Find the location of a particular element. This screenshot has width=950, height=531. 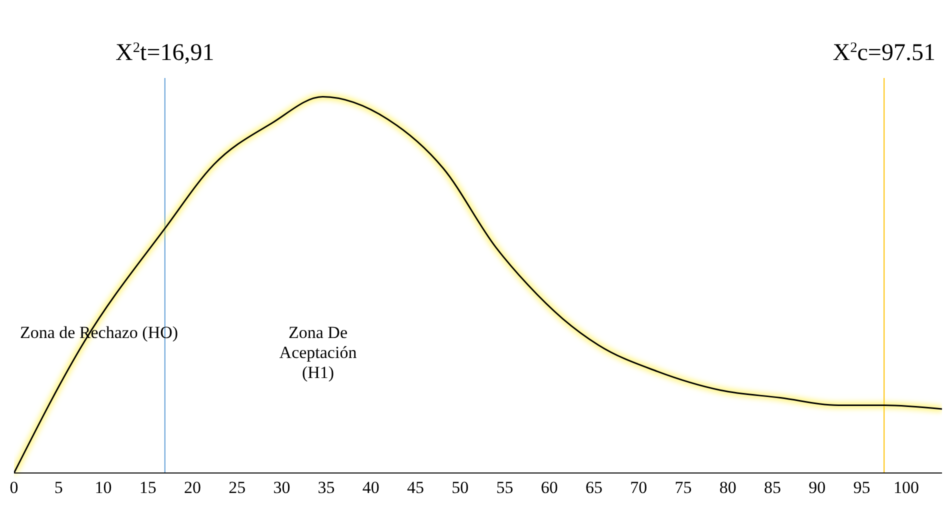

x-tick-label: 45 is located at coordinates (415, 488).